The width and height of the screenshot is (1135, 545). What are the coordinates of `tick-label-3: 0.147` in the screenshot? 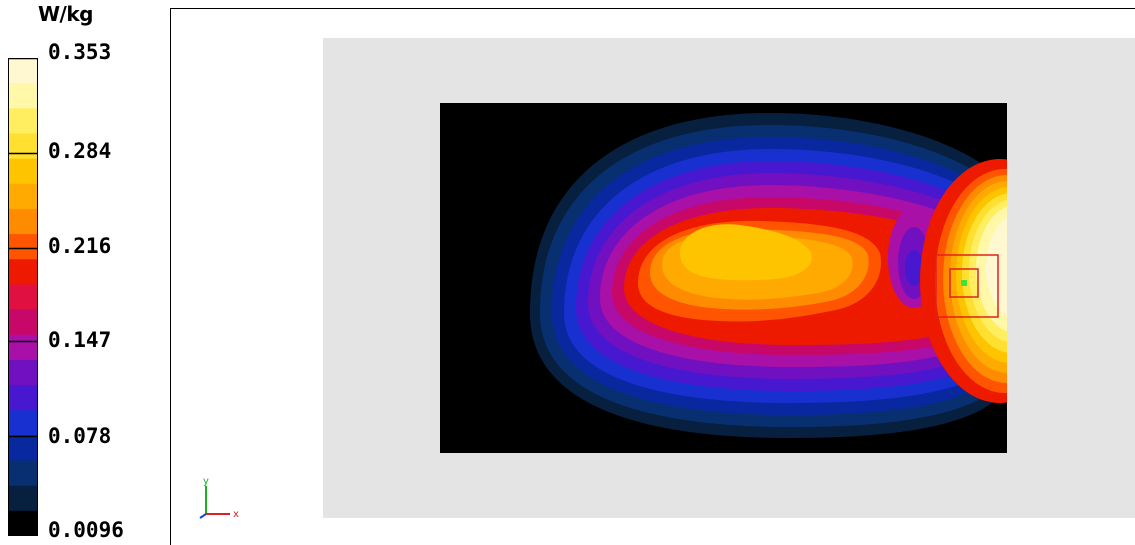 It's located at (80, 340).